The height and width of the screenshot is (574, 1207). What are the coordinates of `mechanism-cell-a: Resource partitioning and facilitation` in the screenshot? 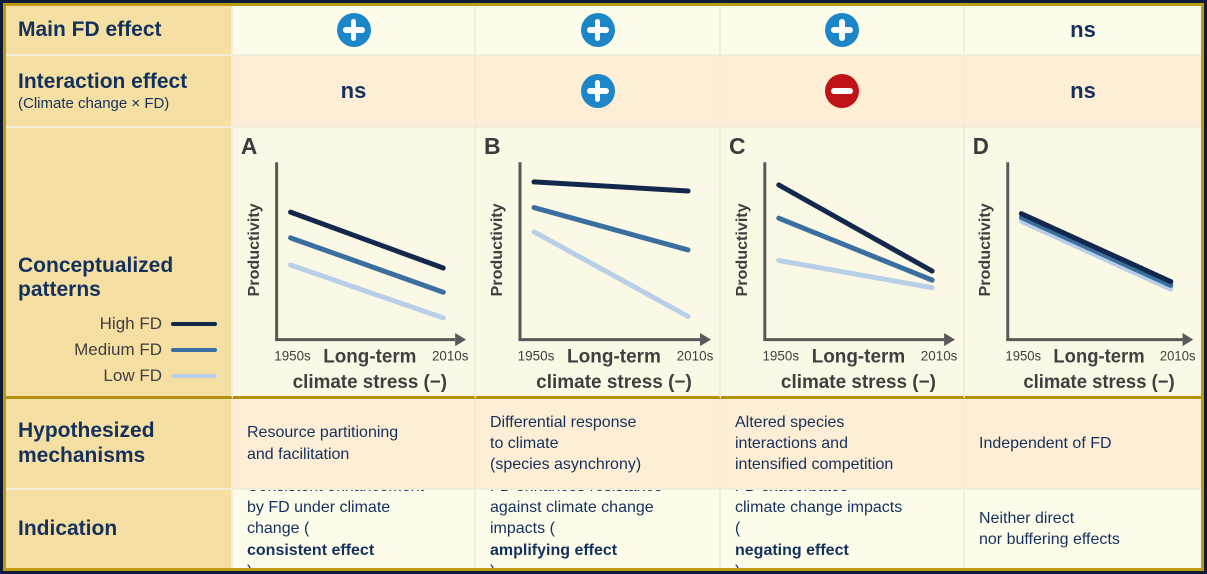 It's located at (354, 444).